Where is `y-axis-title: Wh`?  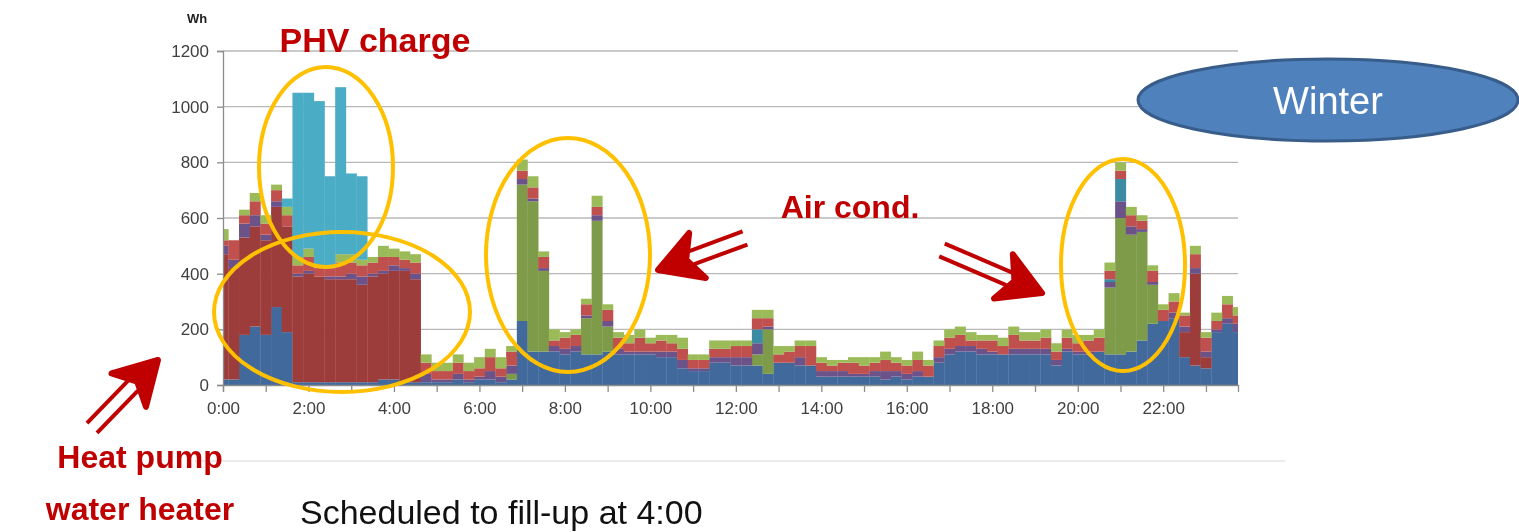
y-axis-title: Wh is located at coordinates (197, 18).